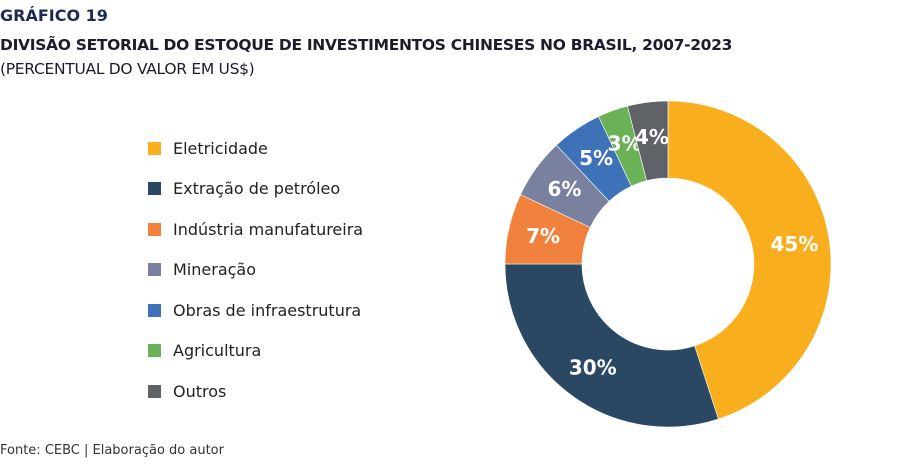  What do you see at coordinates (543, 236) in the screenshot?
I see `slice-data-label: 7%` at bounding box center [543, 236].